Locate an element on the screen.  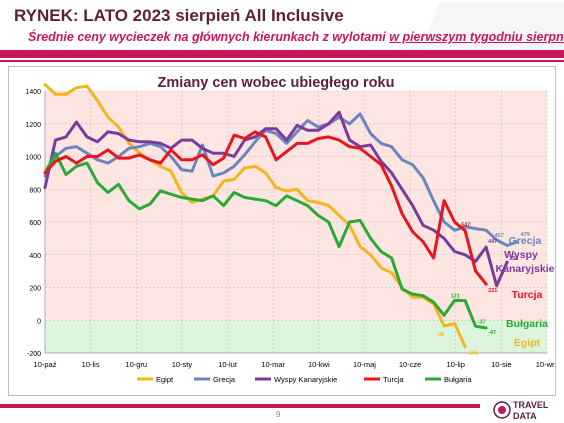
y-tick-label: -200 is located at coordinates (34, 354).